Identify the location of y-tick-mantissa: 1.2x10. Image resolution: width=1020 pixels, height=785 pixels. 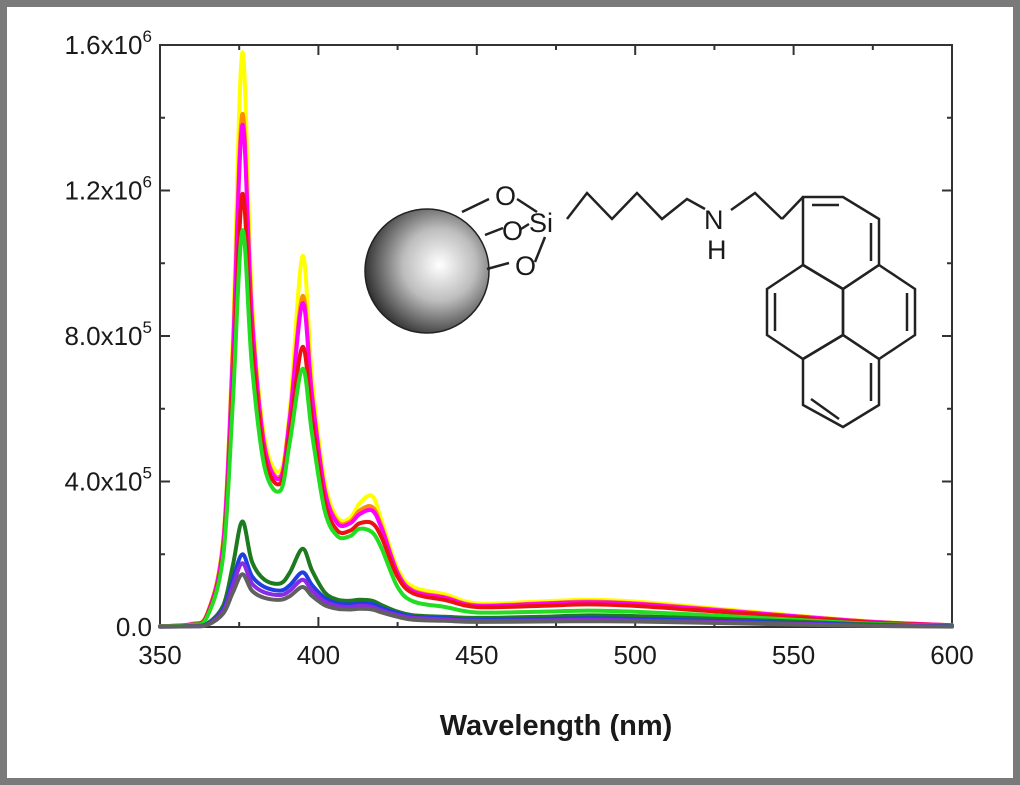
(103, 191).